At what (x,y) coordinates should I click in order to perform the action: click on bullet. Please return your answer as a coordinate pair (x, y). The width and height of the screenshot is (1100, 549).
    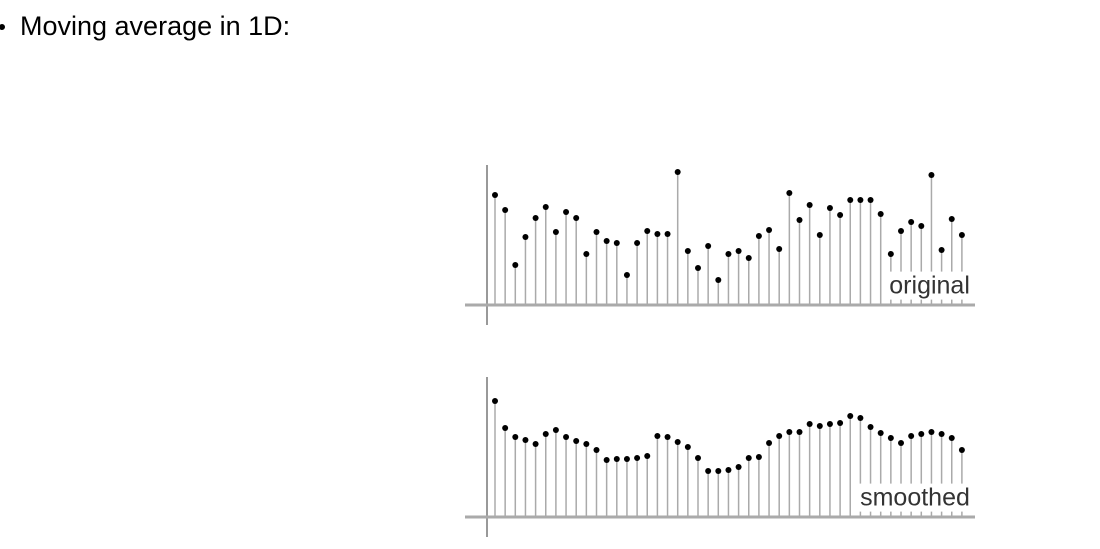
    Looking at the image, I should click on (2, 27).